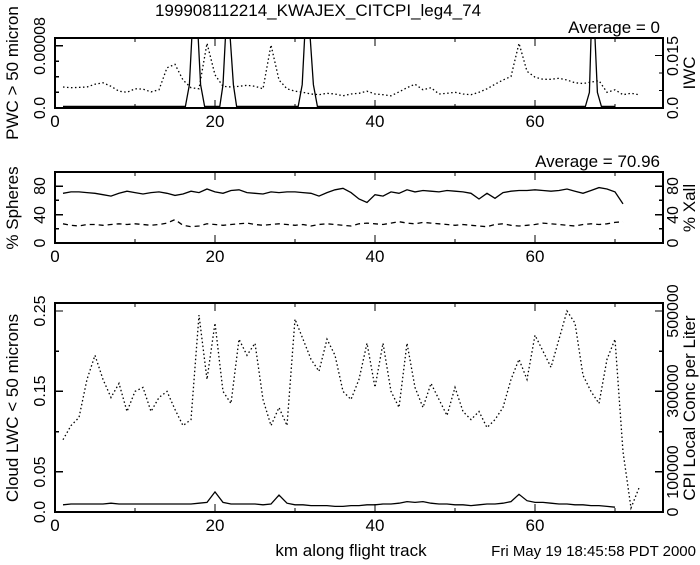 The width and height of the screenshot is (700, 565). What do you see at coordinates (689, 407) in the screenshot?
I see `right-axis-title: CPI Local Conc per Liter` at bounding box center [689, 407].